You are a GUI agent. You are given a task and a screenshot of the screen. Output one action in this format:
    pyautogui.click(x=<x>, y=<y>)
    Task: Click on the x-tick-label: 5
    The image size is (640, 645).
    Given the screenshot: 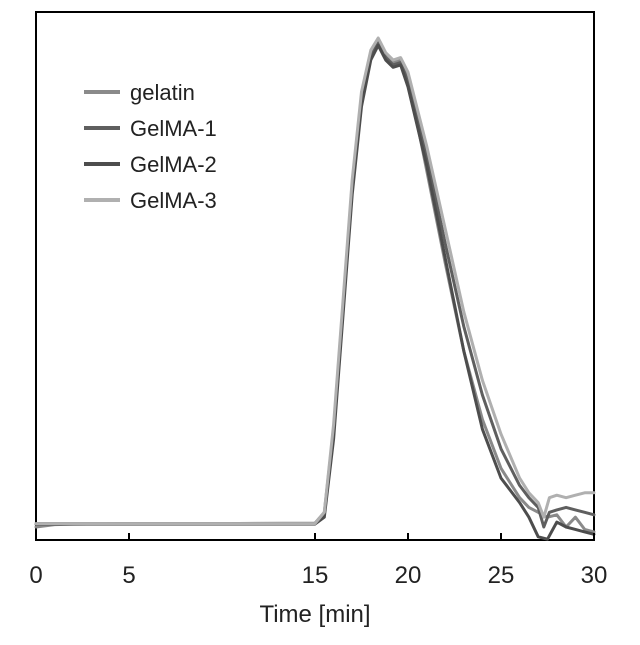 What is the action you would take?
    pyautogui.click(x=128, y=575)
    